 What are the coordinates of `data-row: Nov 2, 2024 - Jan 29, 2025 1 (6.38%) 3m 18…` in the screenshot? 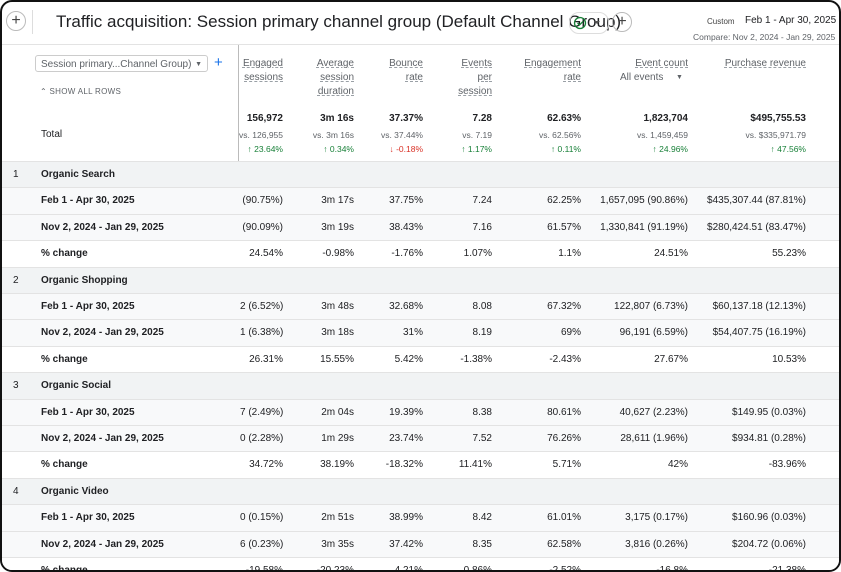 It's located at (420, 333).